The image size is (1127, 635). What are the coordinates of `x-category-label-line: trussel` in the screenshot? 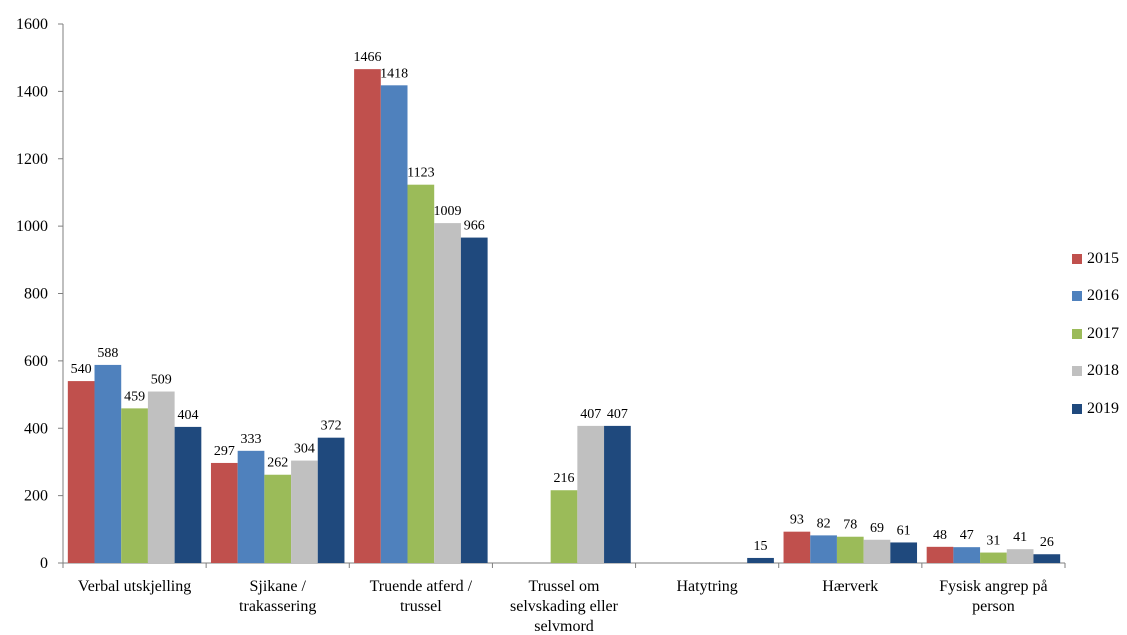 It's located at (421, 606).